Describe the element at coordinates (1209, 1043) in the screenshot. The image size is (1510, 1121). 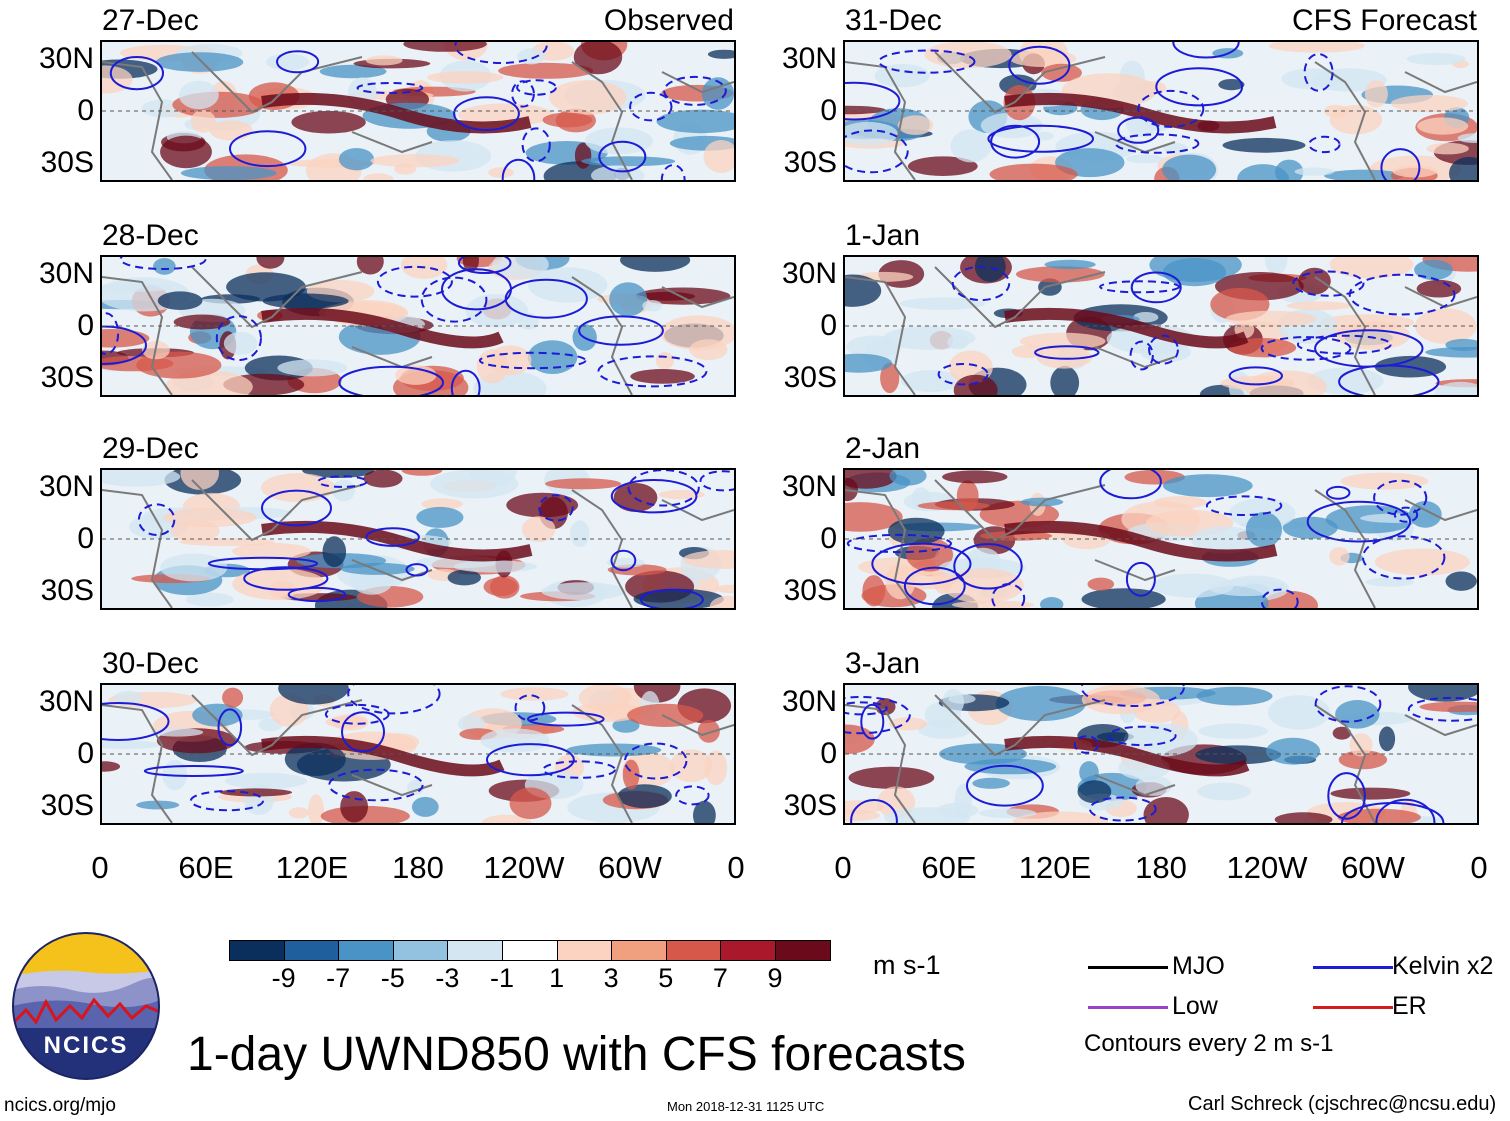
I see `contour-note: Contours every 2 m s-1` at that location.